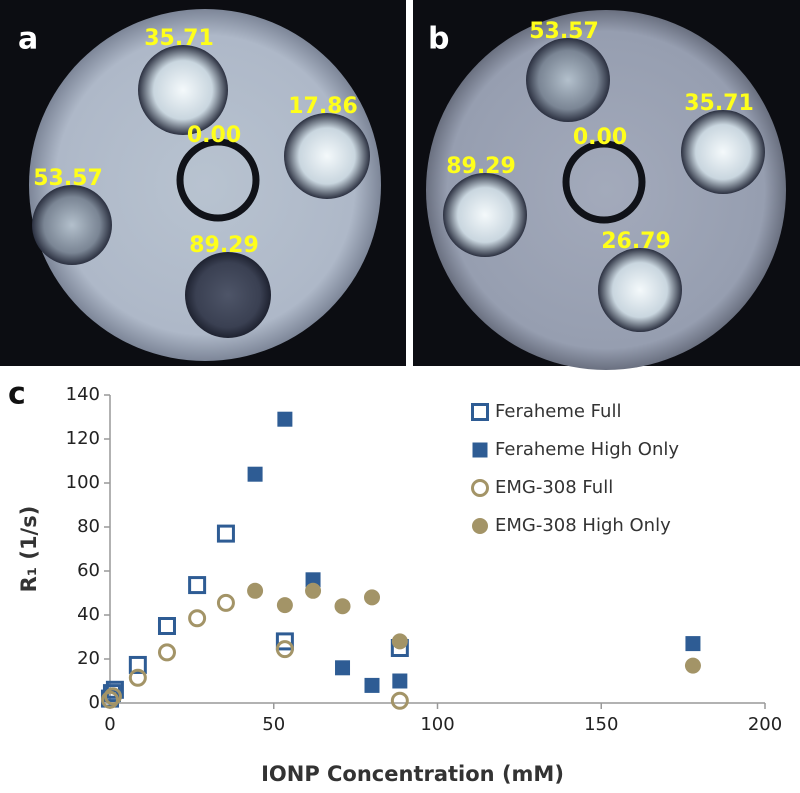 Image resolution: width=800 pixels, height=793 pixels. What do you see at coordinates (554, 487) in the screenshot?
I see `legend-label: EMG-308 Full` at bounding box center [554, 487].